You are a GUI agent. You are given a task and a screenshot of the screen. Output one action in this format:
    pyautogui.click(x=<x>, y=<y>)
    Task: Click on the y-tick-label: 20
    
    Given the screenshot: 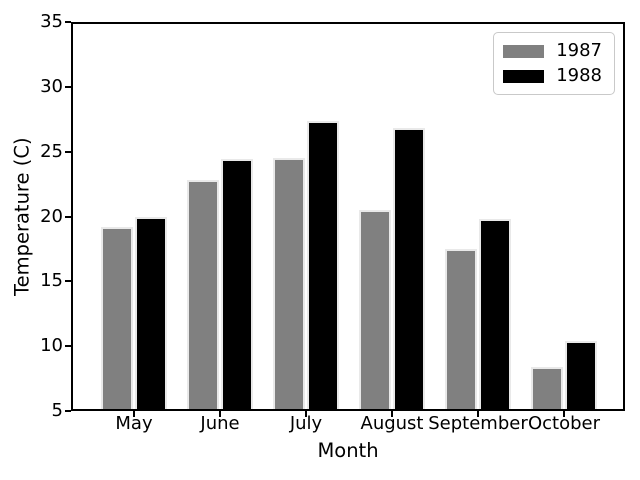 What is the action you would take?
    pyautogui.click(x=51, y=216)
    